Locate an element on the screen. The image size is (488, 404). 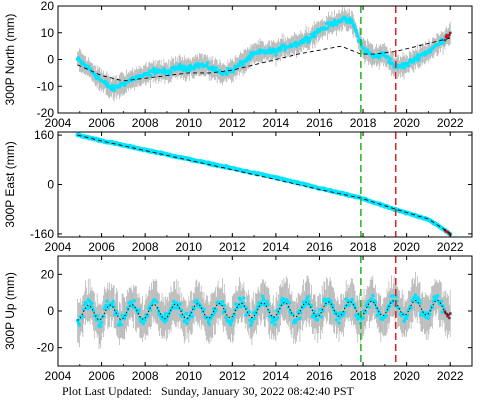
footer-timestamp: Sunday, January 30, 2022 08:42:40 PST is located at coordinates (257, 391).